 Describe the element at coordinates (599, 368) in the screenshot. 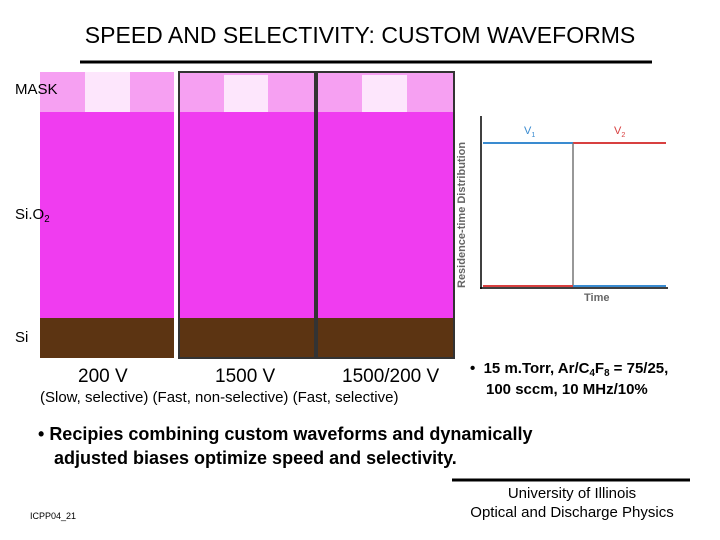

I see `text: F` at that location.